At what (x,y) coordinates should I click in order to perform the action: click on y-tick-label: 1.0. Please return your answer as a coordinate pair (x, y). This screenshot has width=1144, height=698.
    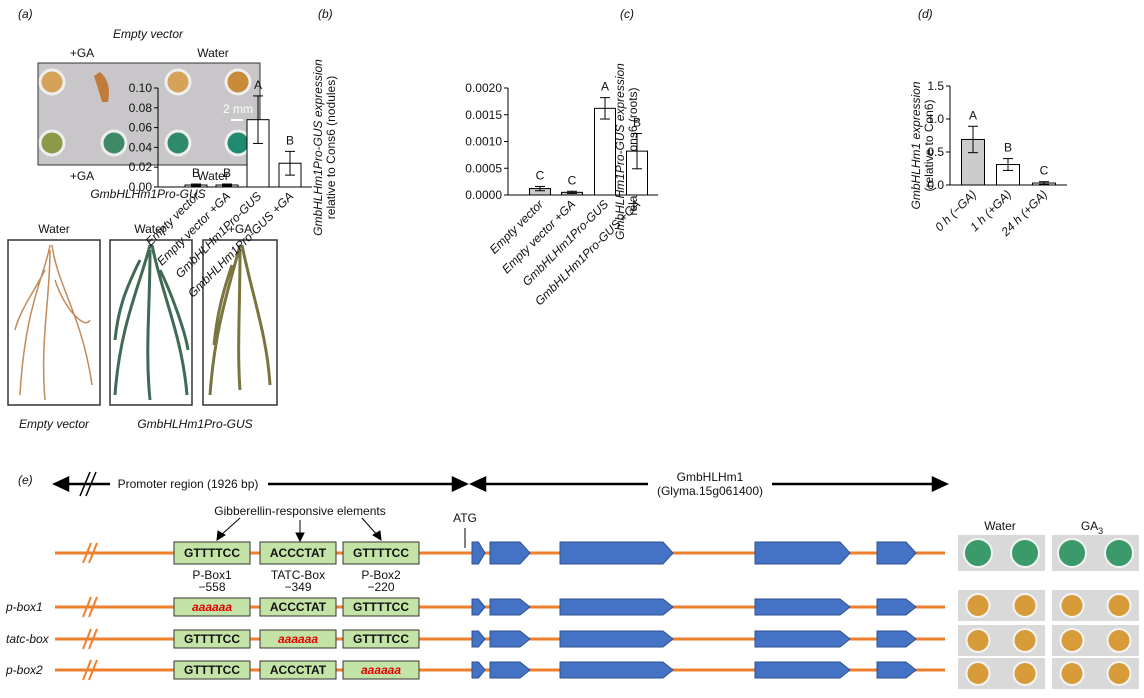
    Looking at the image, I should click on (935, 119).